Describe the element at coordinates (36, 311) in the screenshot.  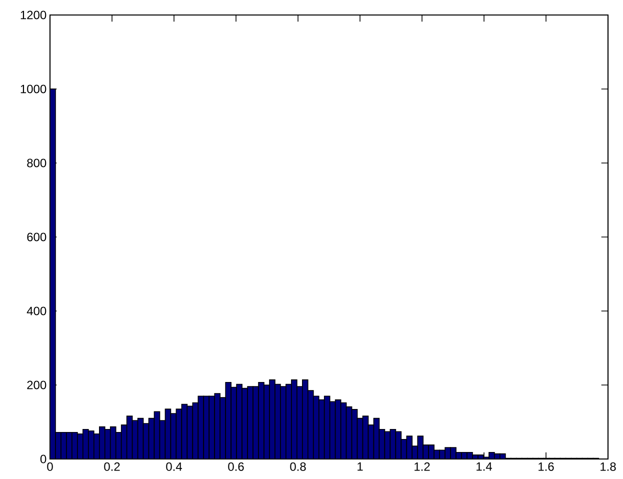
I see `y-tick-label: 400` at that location.